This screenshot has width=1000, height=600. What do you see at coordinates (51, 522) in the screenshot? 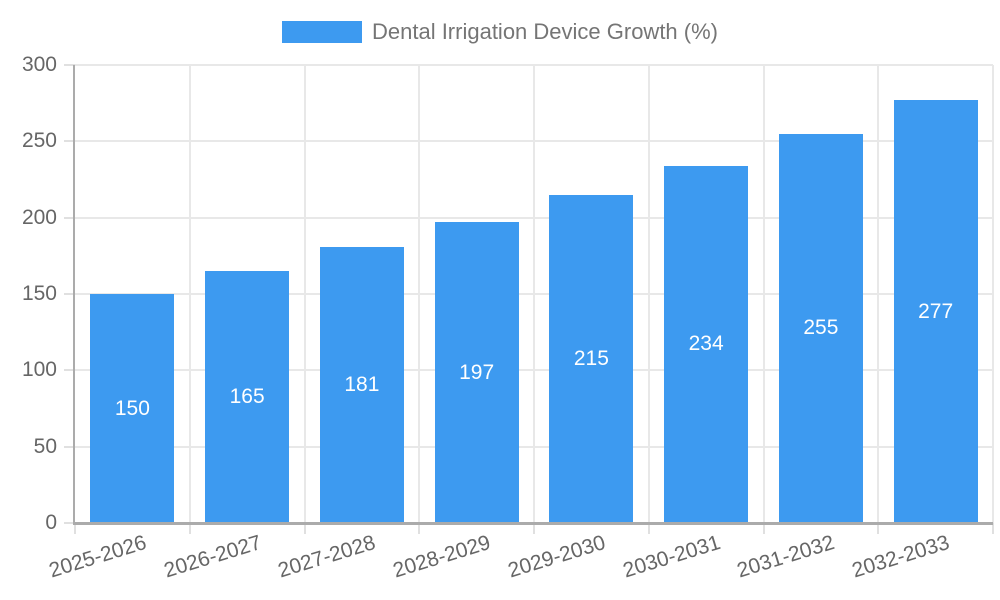
I see `y-tick-label: 0` at bounding box center [51, 522].